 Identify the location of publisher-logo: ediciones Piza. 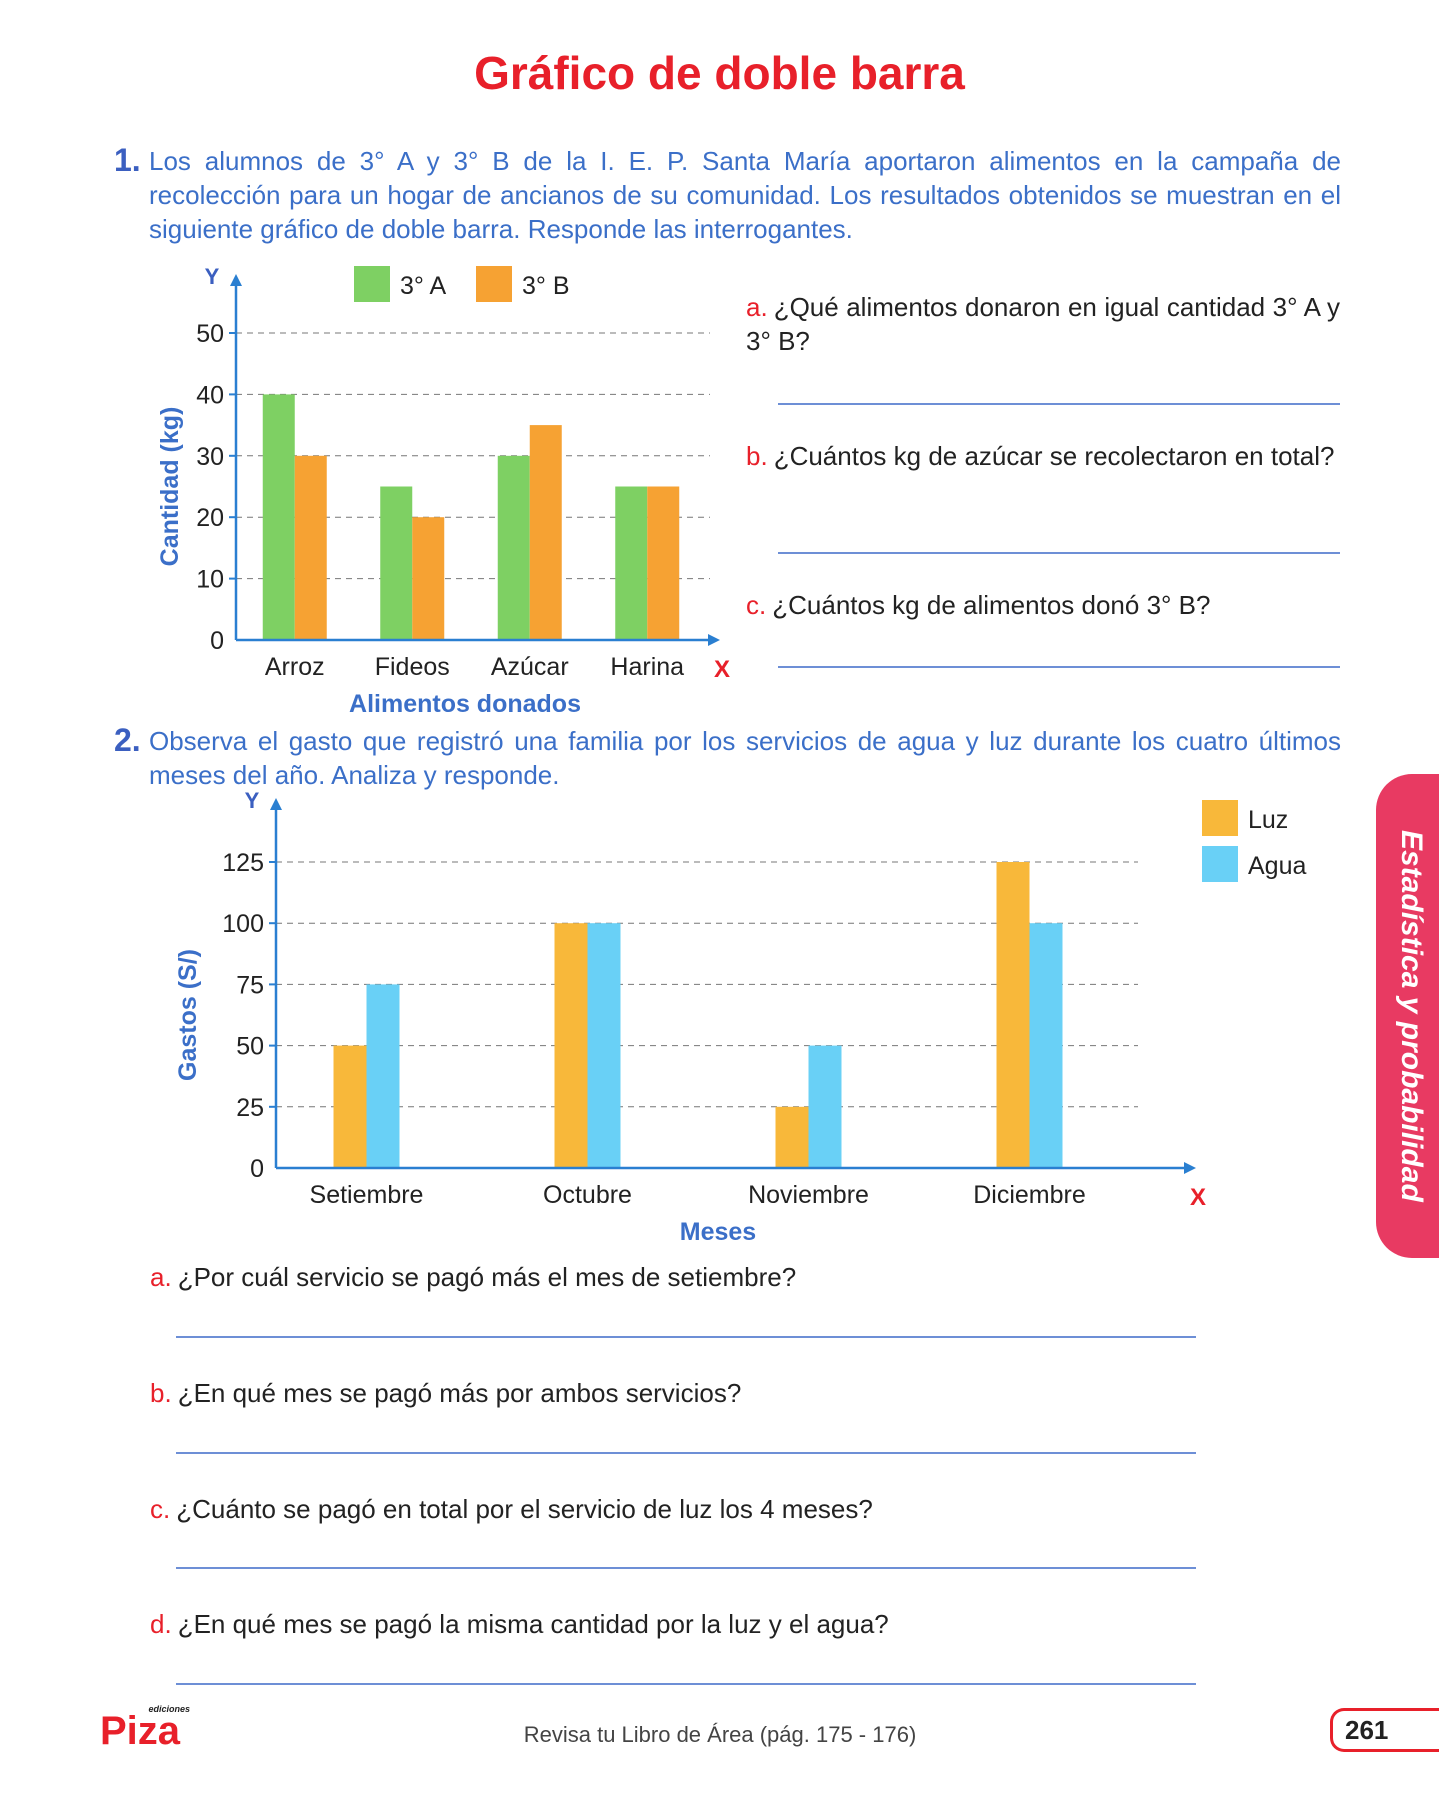
(145, 1727).